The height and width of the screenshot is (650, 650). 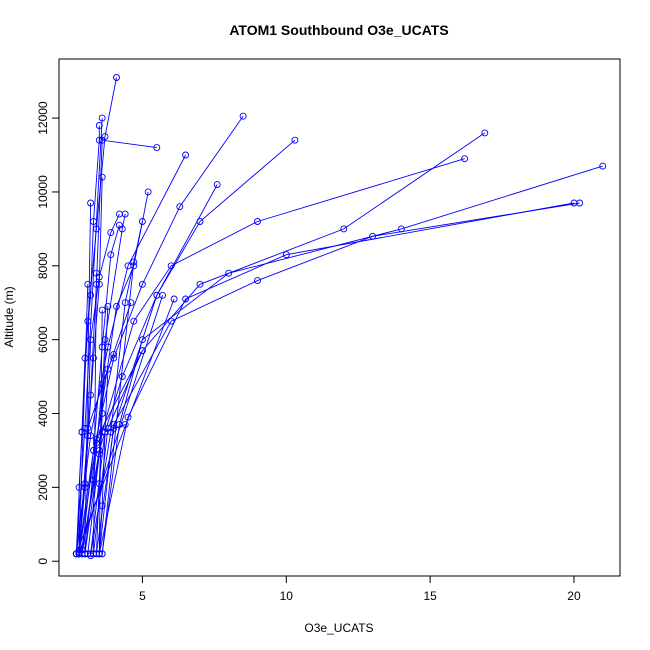 I want to click on x-axis: 5 10 15 20, so click(x=360, y=589).